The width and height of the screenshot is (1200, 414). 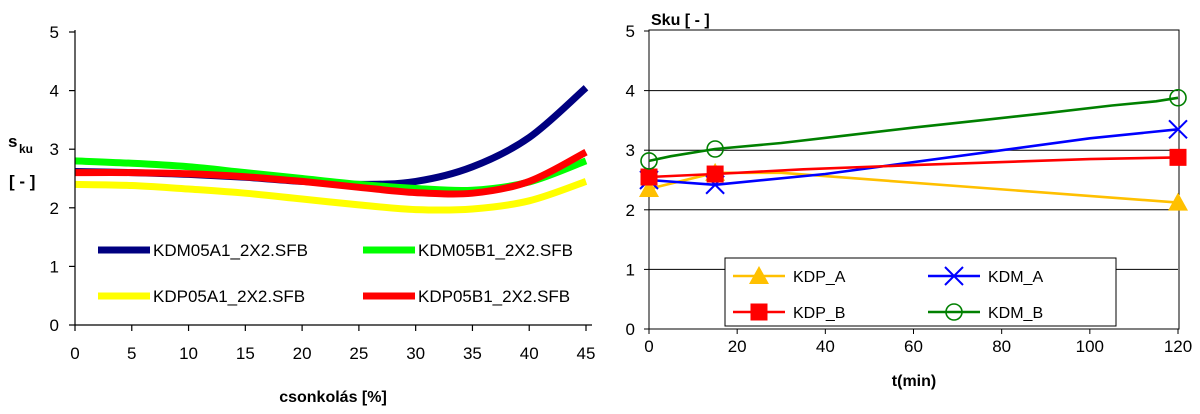 I want to click on left-legend-label-kdm05a1-2x2-sfb: KDM05A1_2X2.SFB, so click(x=230, y=250).